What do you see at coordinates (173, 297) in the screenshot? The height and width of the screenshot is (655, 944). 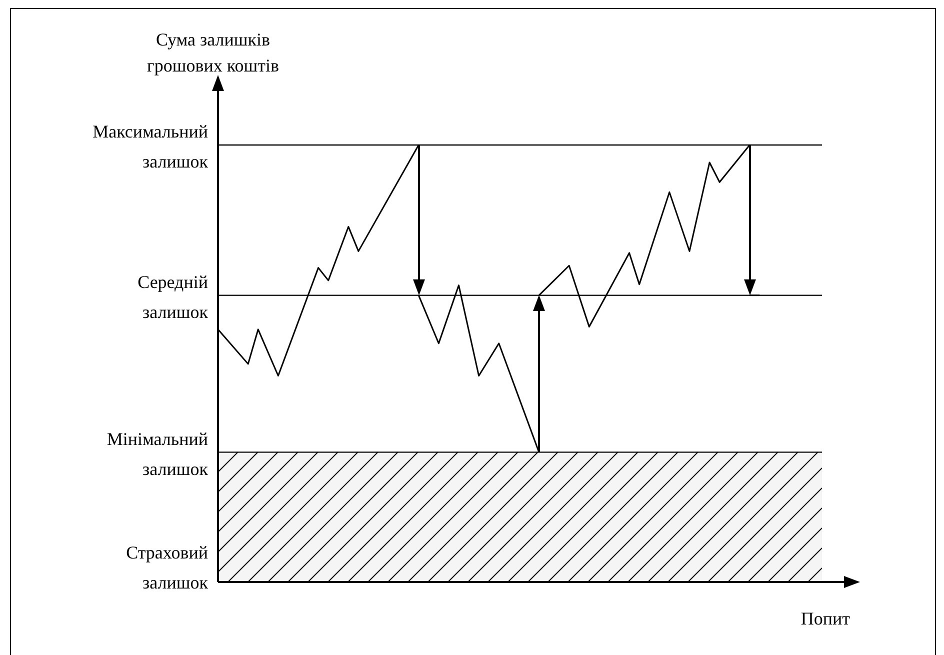 I see `ref-line-label: Середній залишок` at bounding box center [173, 297].